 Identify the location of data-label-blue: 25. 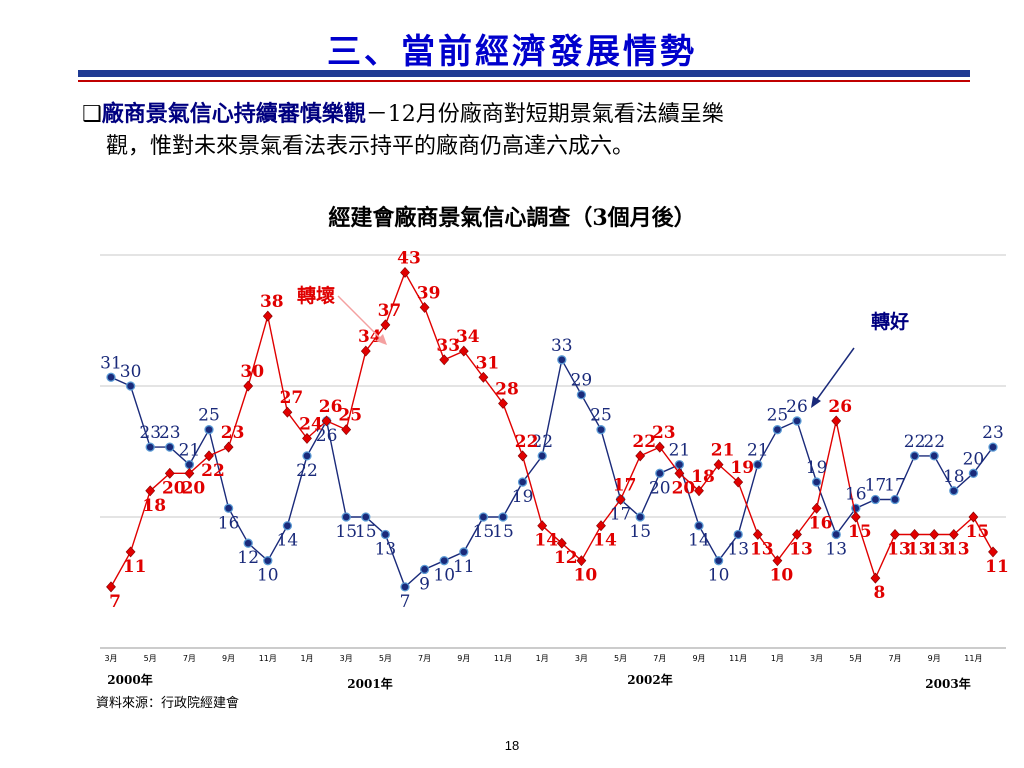
(778, 416).